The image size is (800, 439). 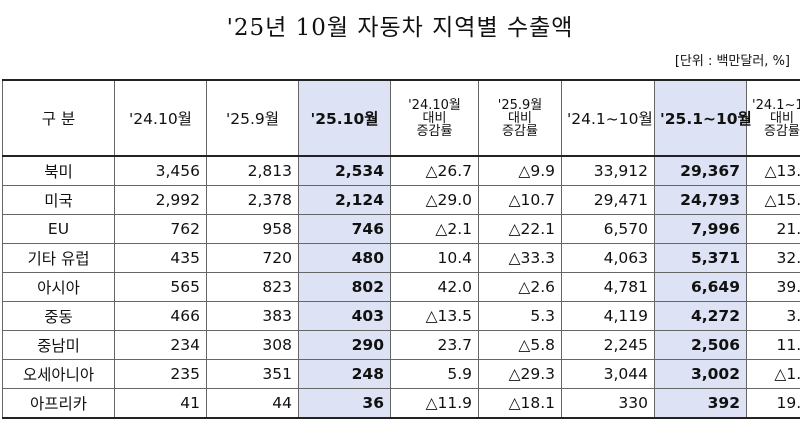 I want to click on value-cell: △29.0, so click(x=434, y=200).